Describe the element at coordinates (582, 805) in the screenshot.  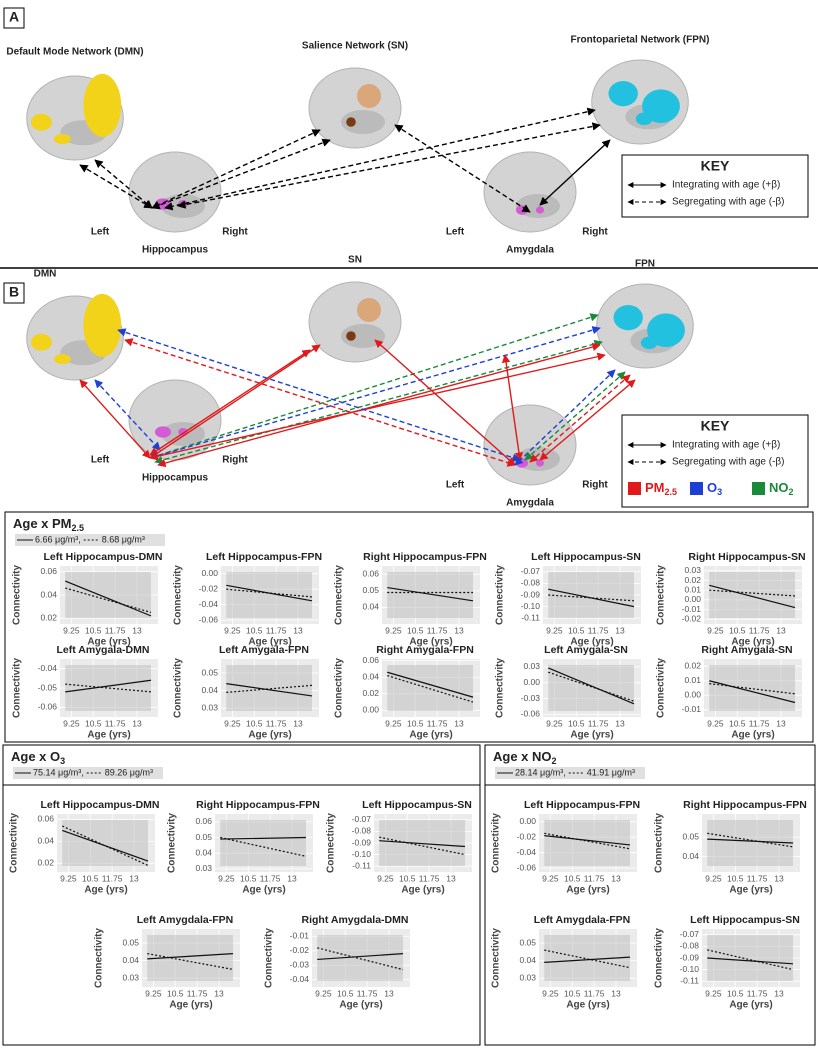
I see `plot-title: Left Hippocampus-FPN` at that location.